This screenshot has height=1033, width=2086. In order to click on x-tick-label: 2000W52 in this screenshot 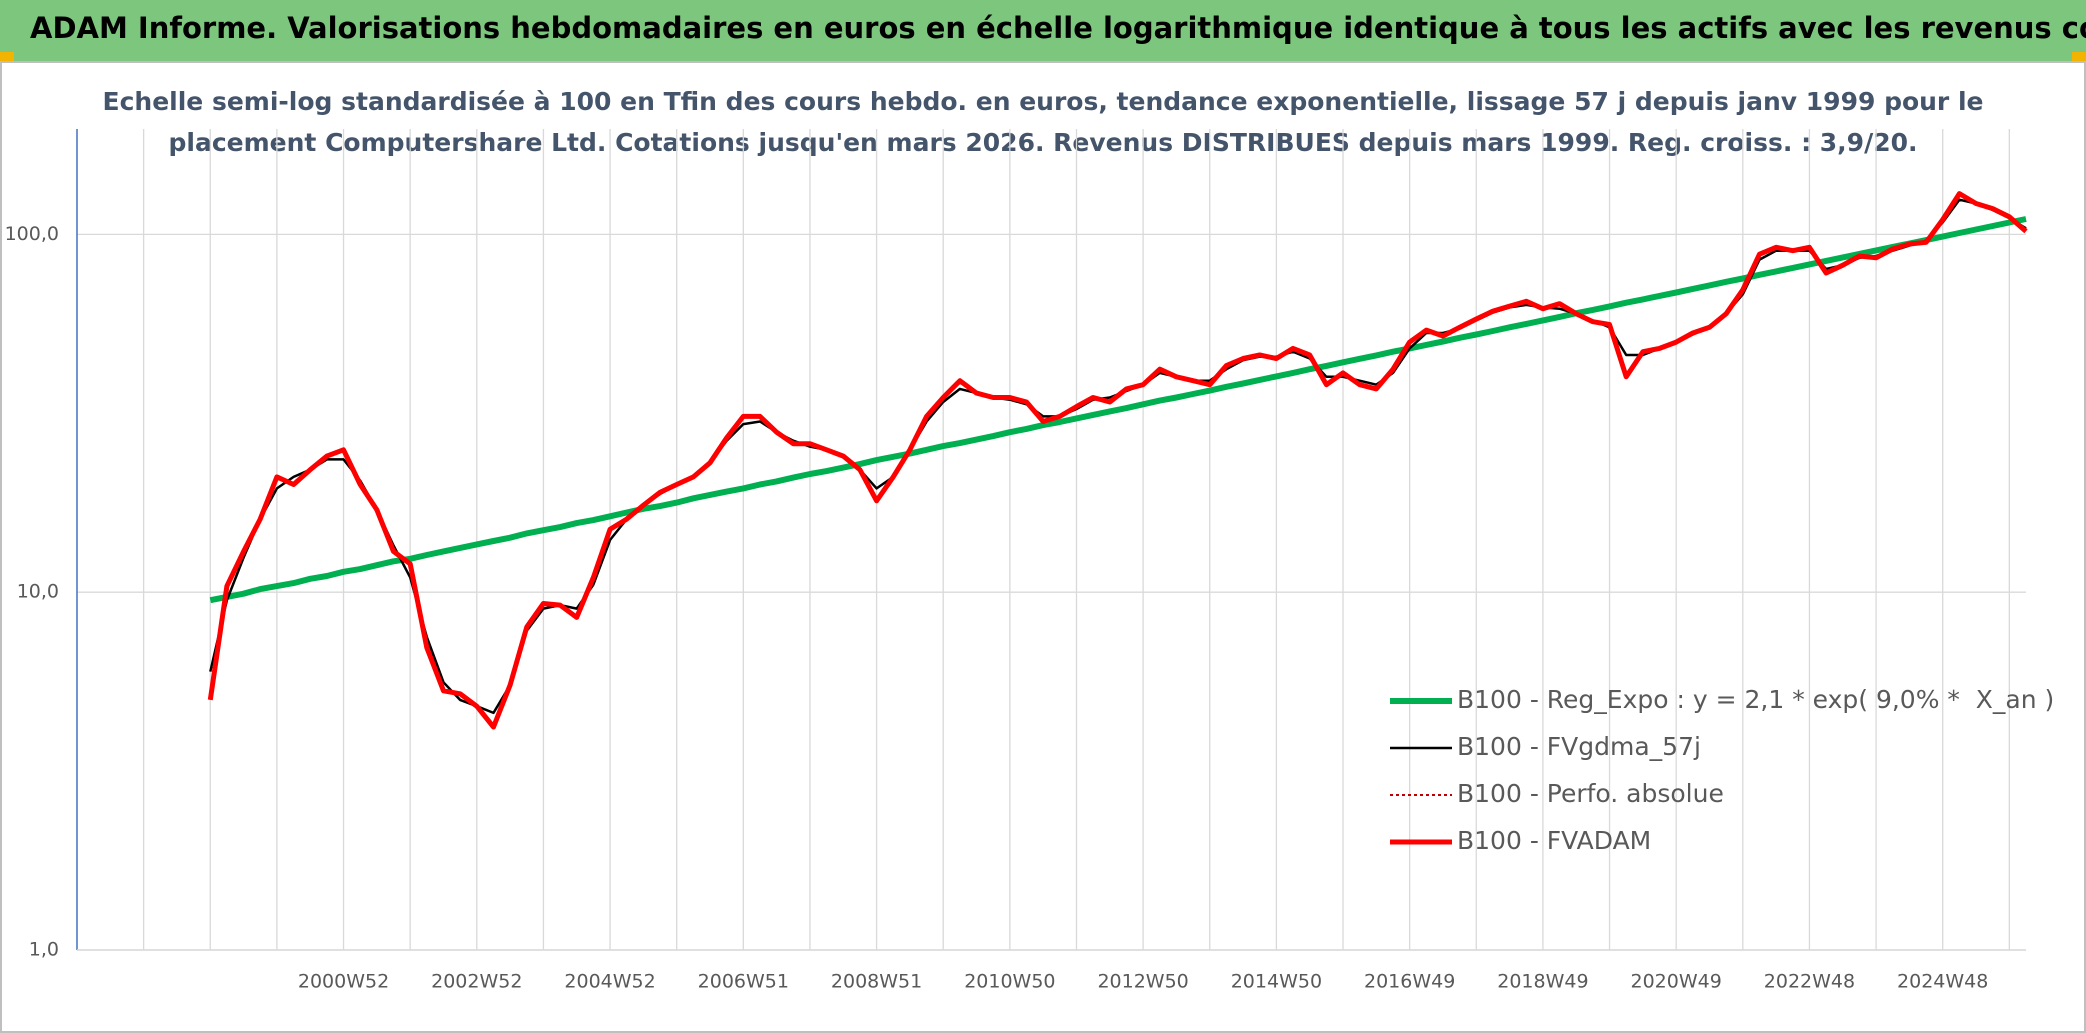, I will do `click(343, 982)`.